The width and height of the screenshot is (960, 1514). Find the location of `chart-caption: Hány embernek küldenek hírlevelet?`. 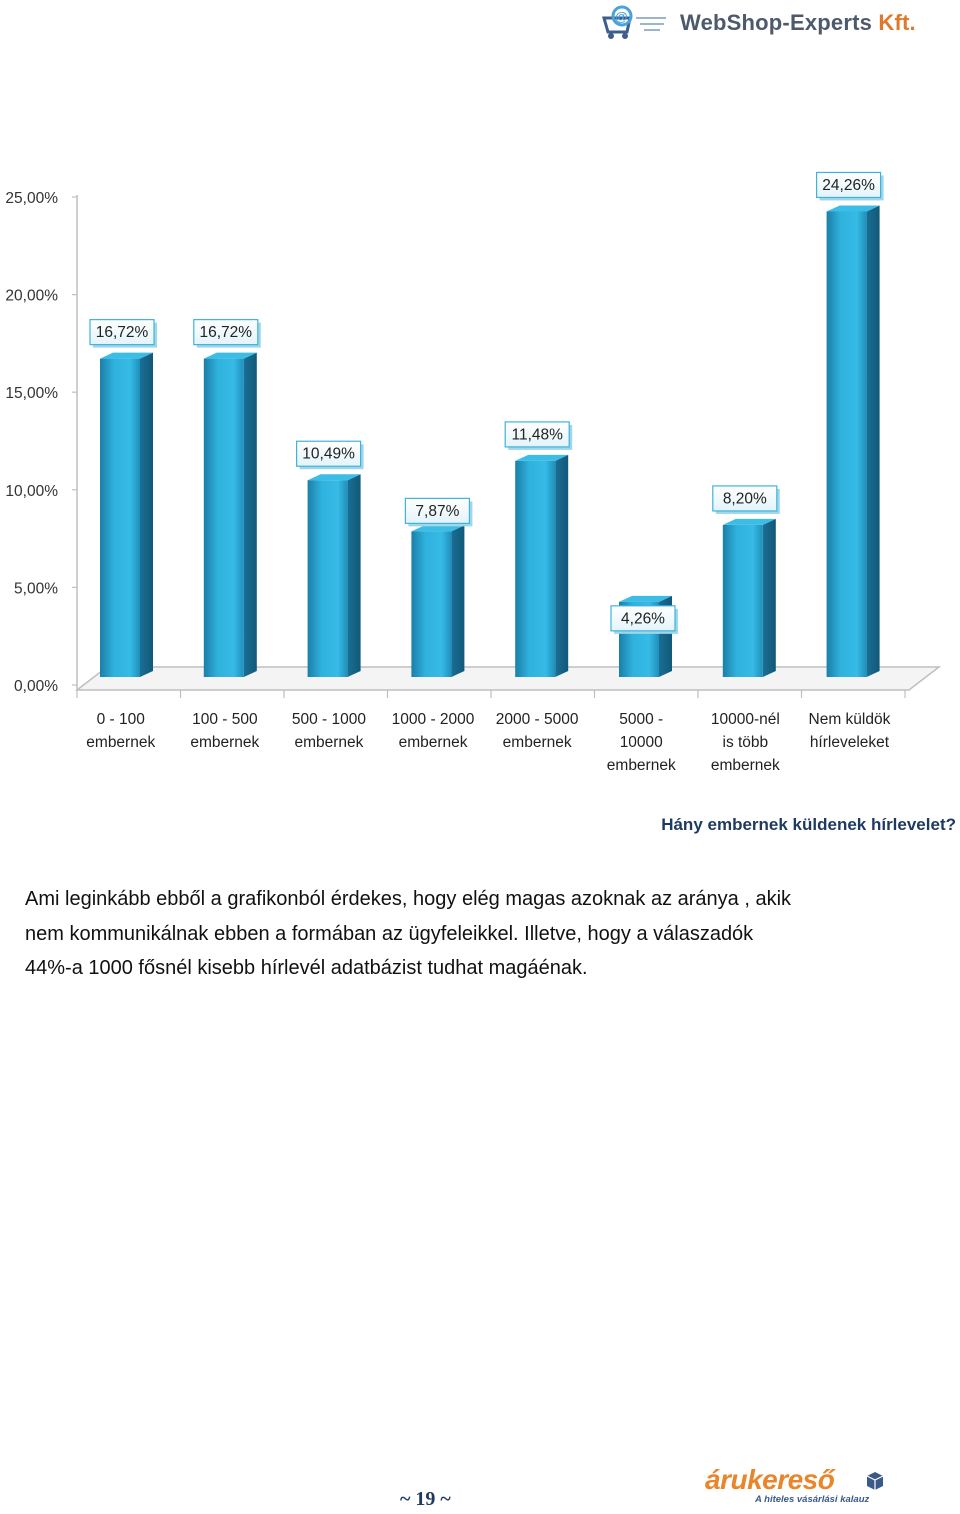

chart-caption: Hány embernek küldenek hírlevelet? is located at coordinates (808, 824).